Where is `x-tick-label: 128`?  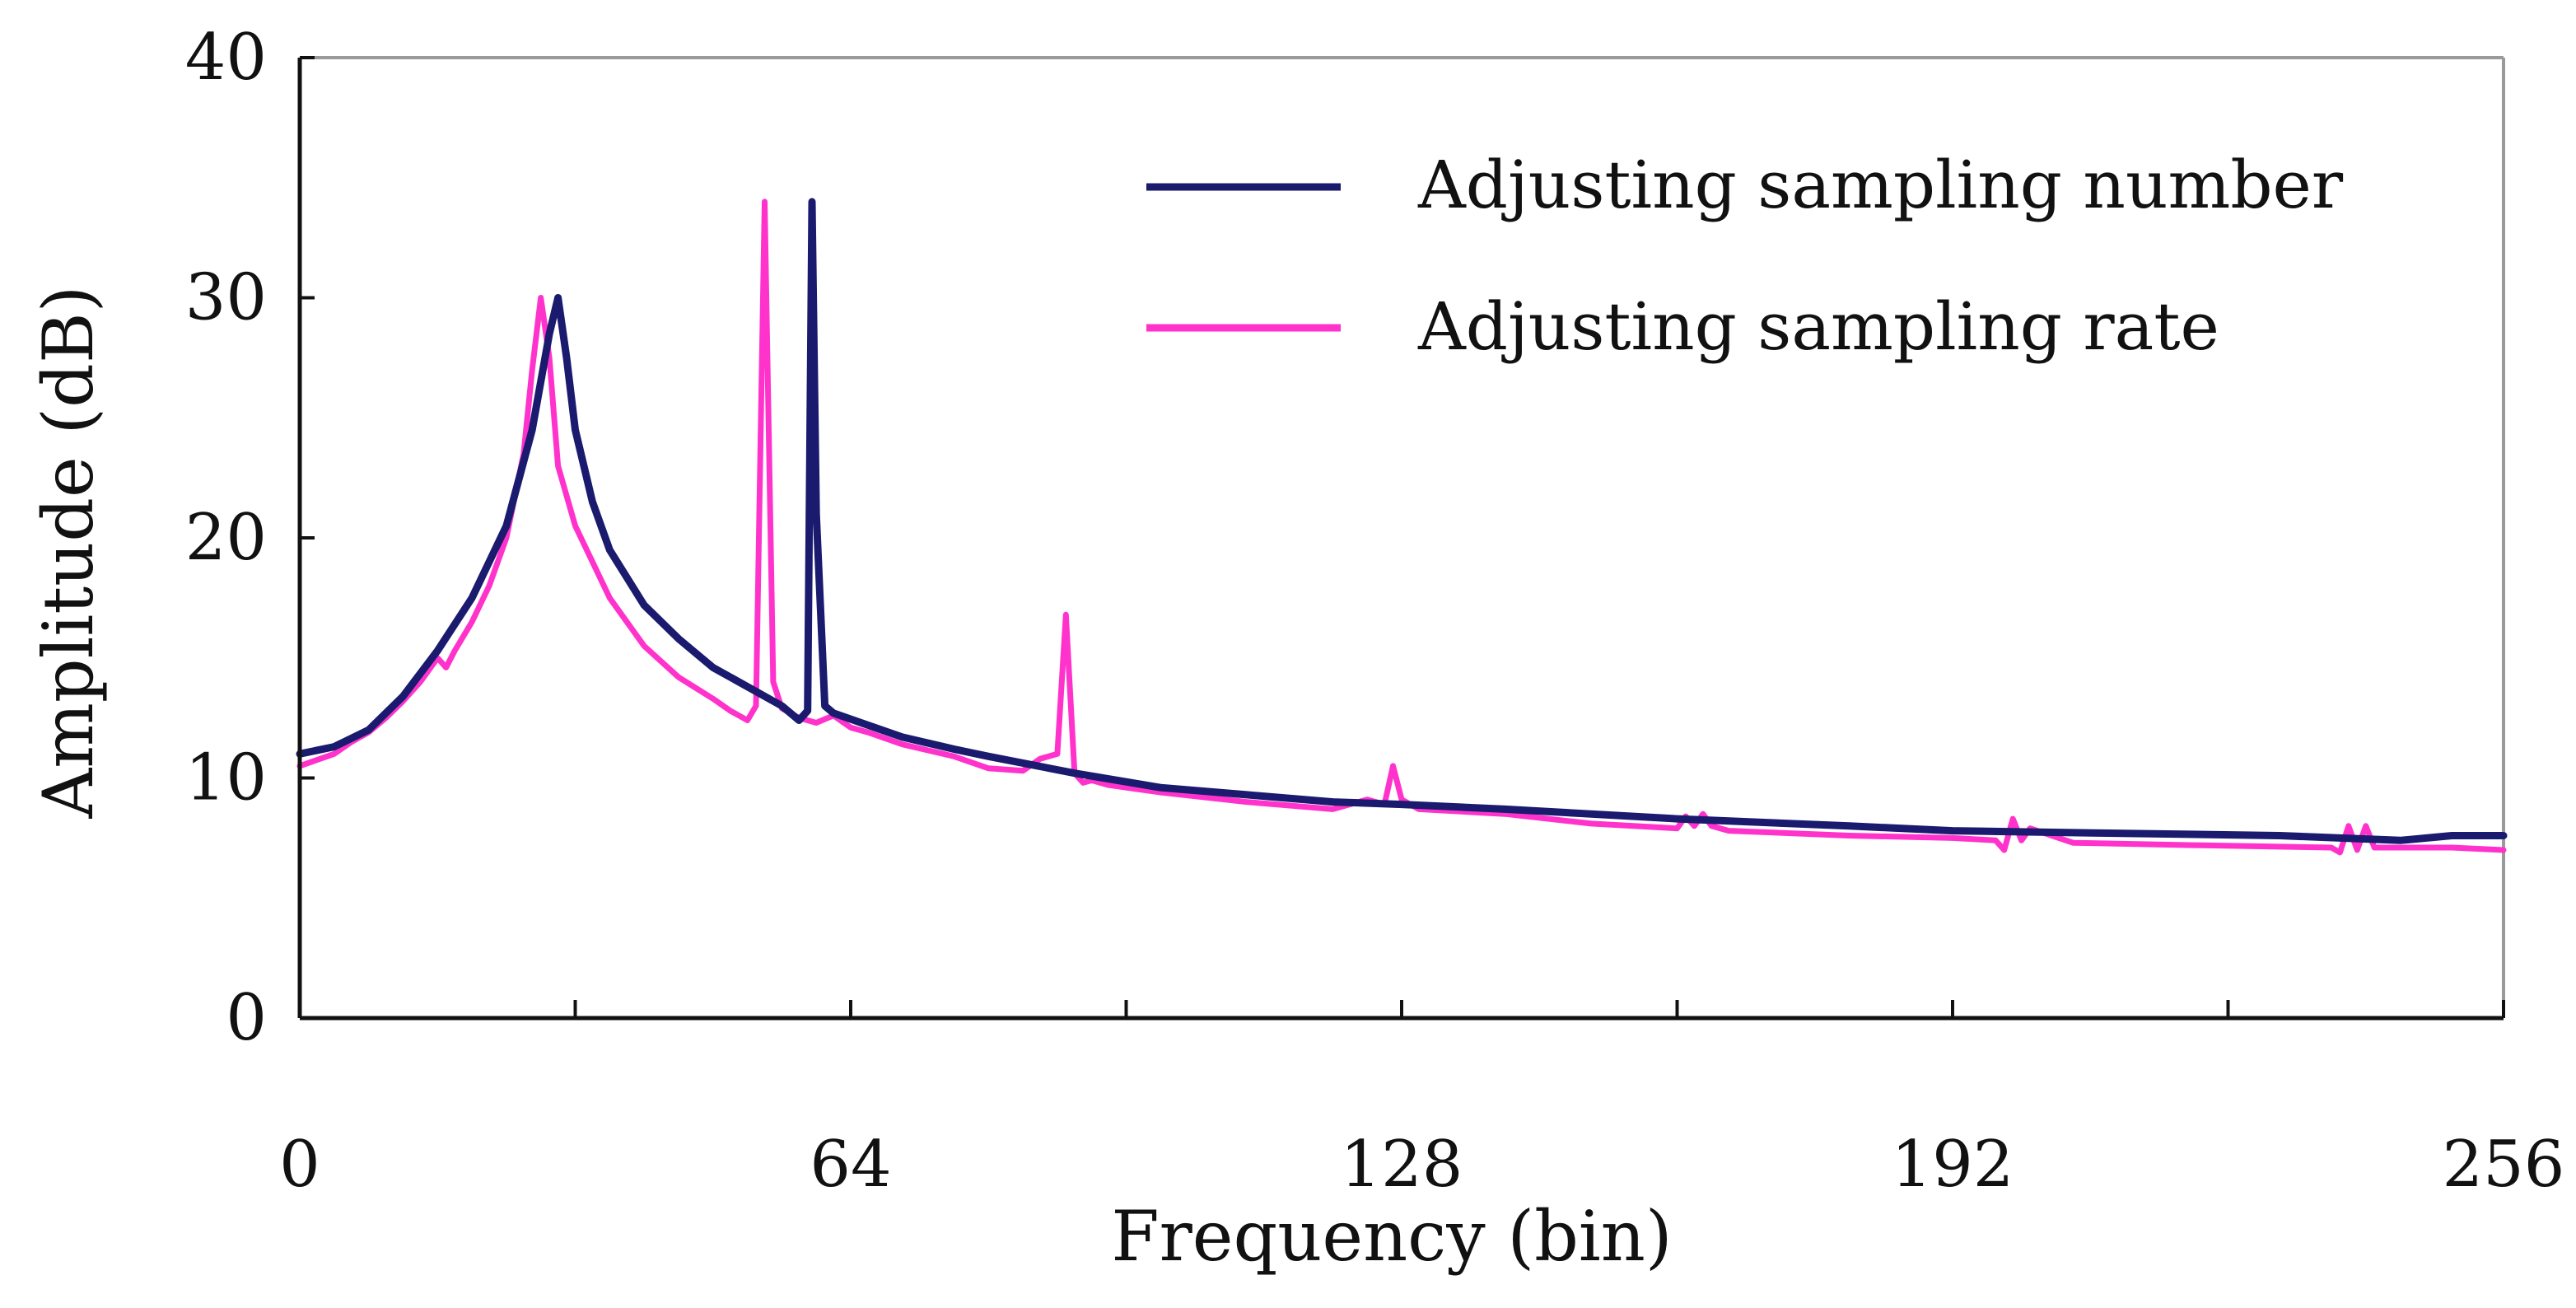 x-tick-label: 128 is located at coordinates (1402, 1165).